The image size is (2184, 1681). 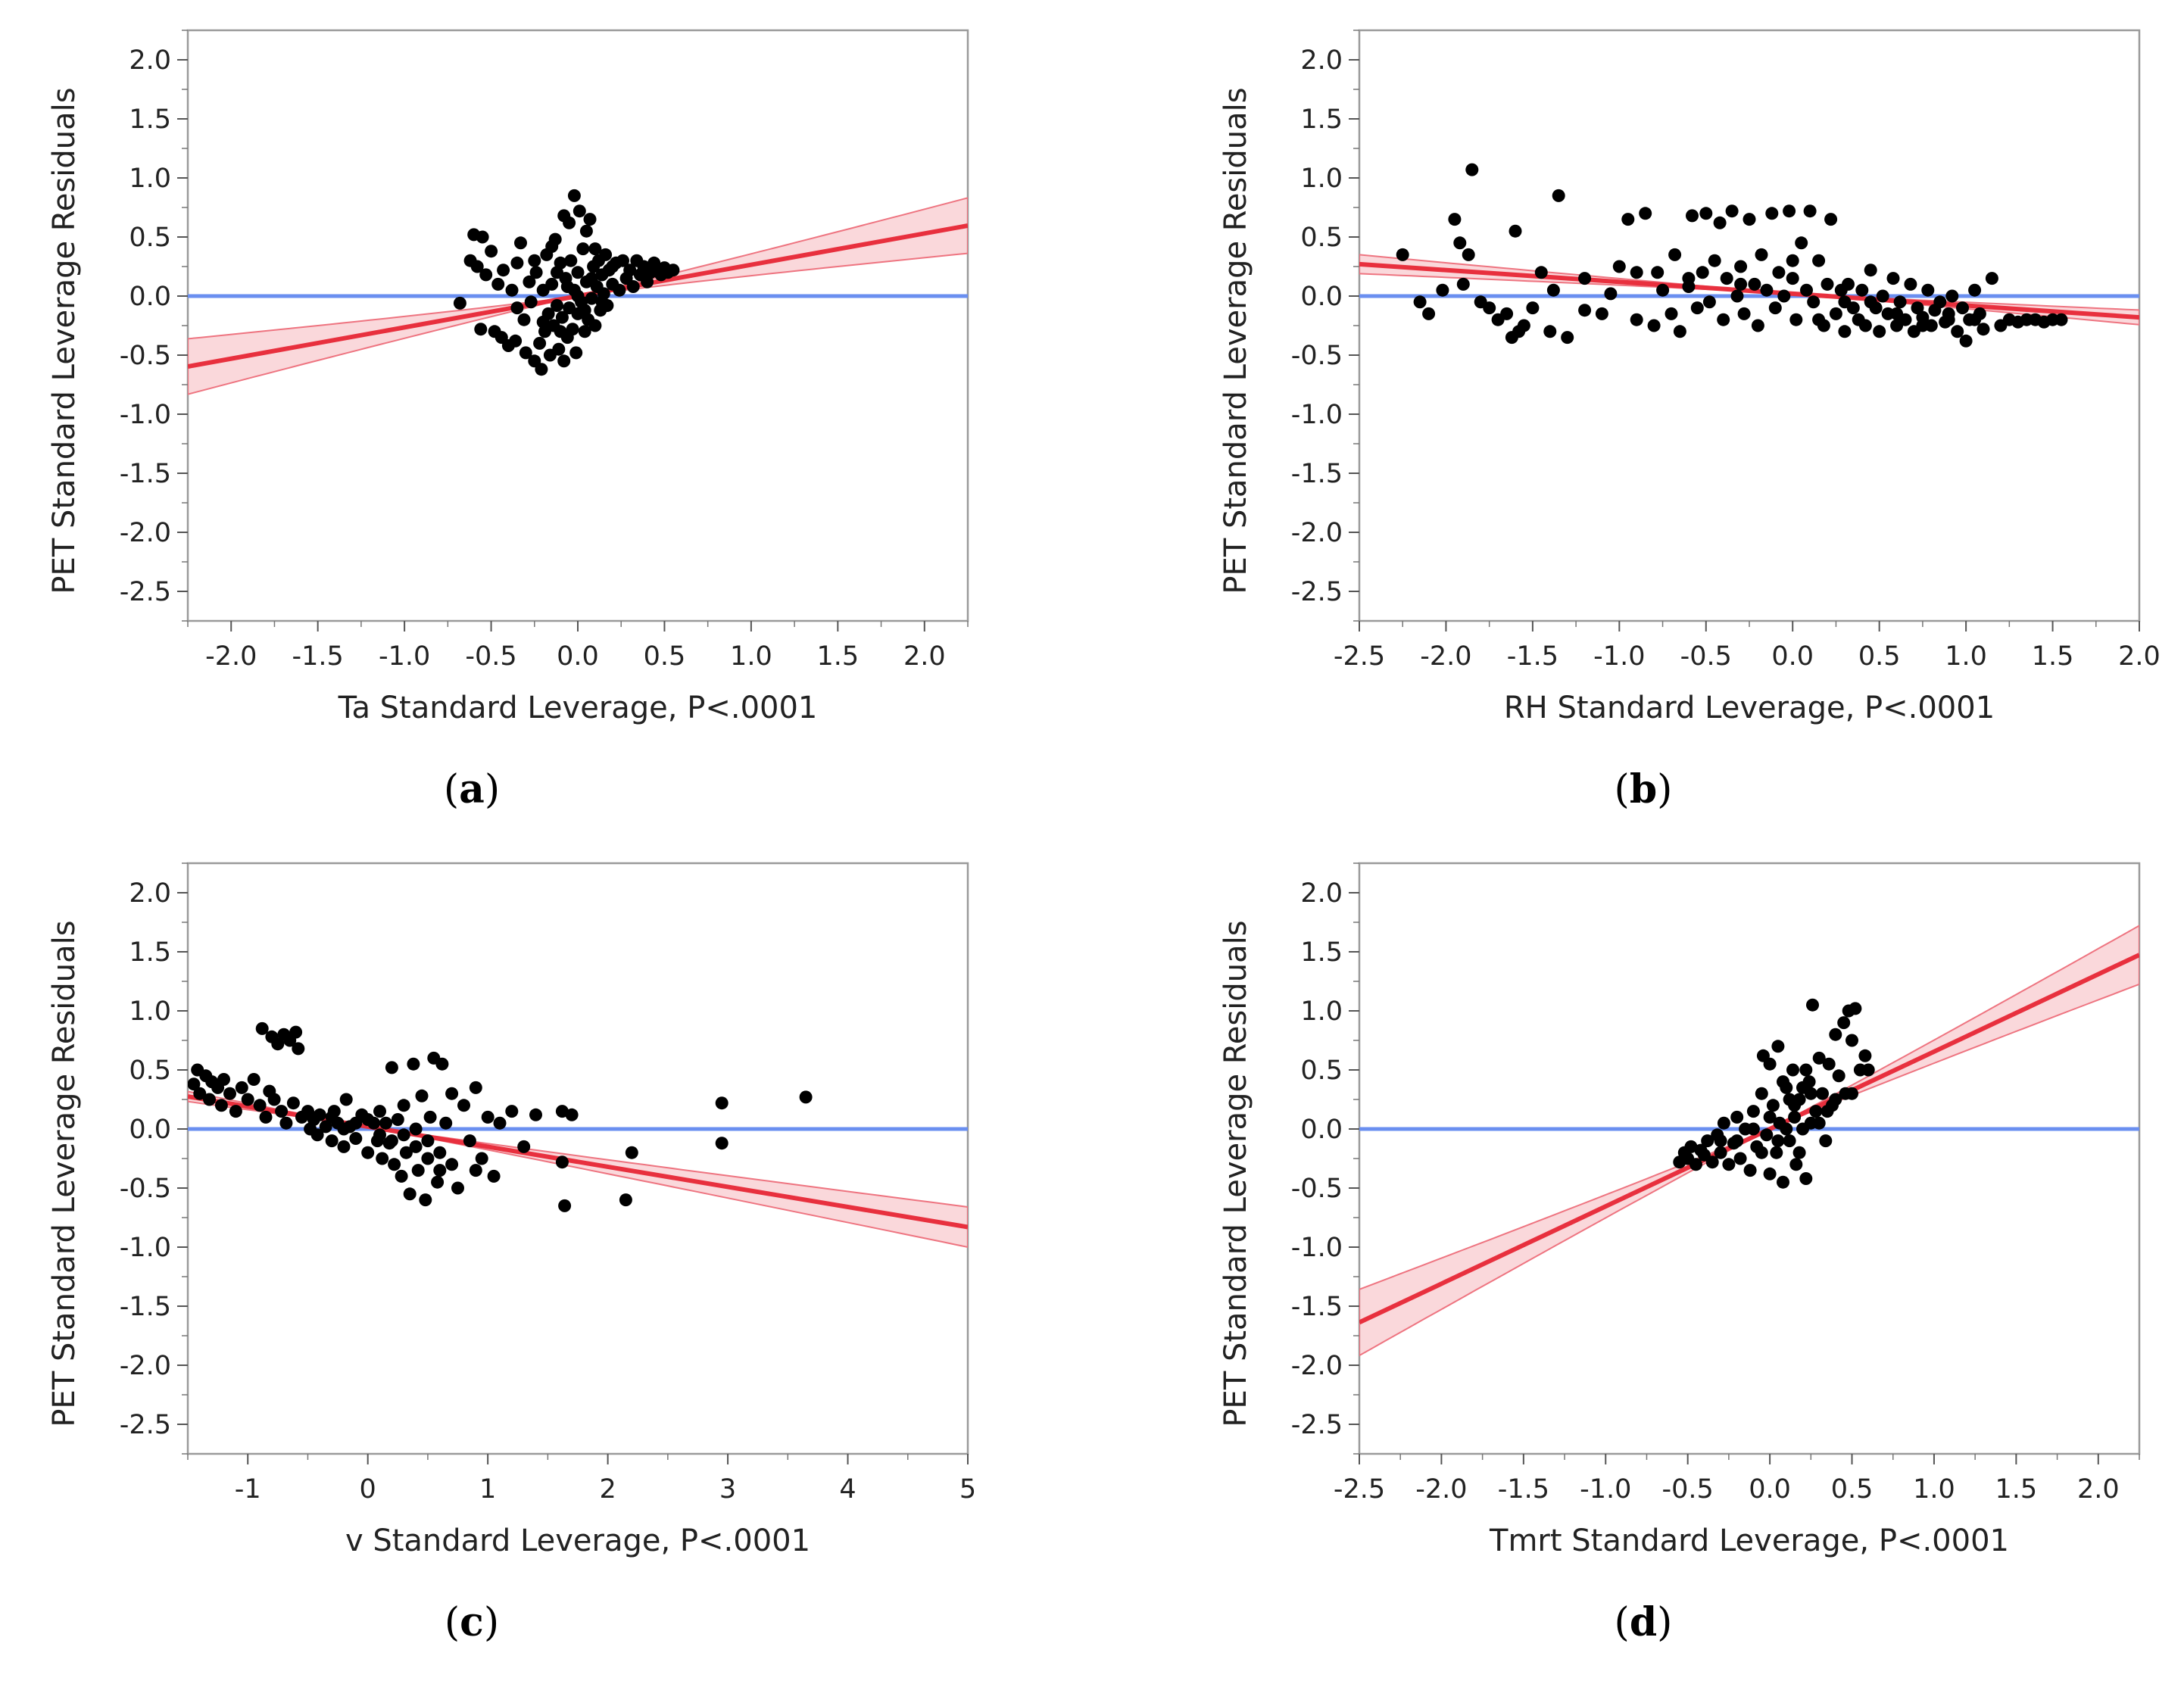 What do you see at coordinates (1235, 1174) in the screenshot?
I see `y-axis-title: PET Standard Leverage Residuals` at bounding box center [1235, 1174].